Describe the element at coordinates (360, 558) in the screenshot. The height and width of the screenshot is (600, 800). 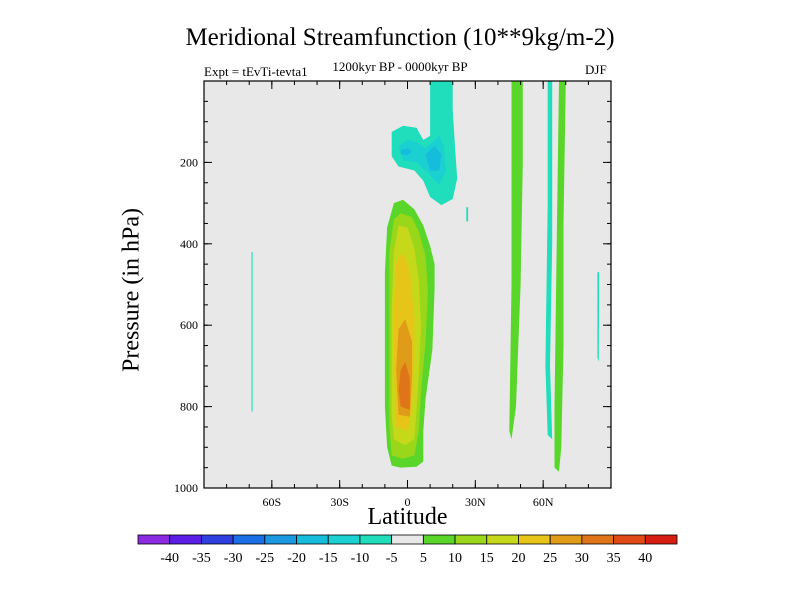
I see `colorbar-label: -10` at that location.